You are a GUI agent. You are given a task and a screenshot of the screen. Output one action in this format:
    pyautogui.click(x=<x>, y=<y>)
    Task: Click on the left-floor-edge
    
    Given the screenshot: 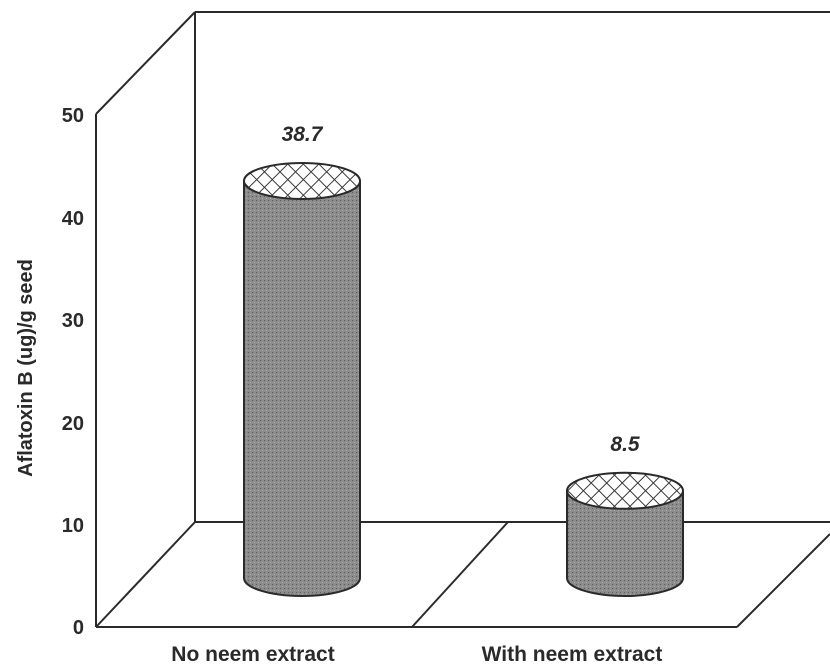 What is the action you would take?
    pyautogui.click(x=145, y=574)
    